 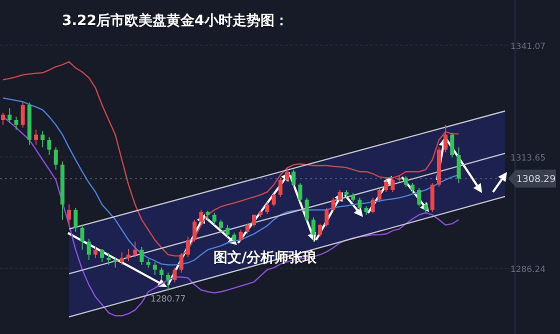 What do you see at coordinates (528, 269) in the screenshot?
I see `y-tick-label: 1286.24` at bounding box center [528, 269].